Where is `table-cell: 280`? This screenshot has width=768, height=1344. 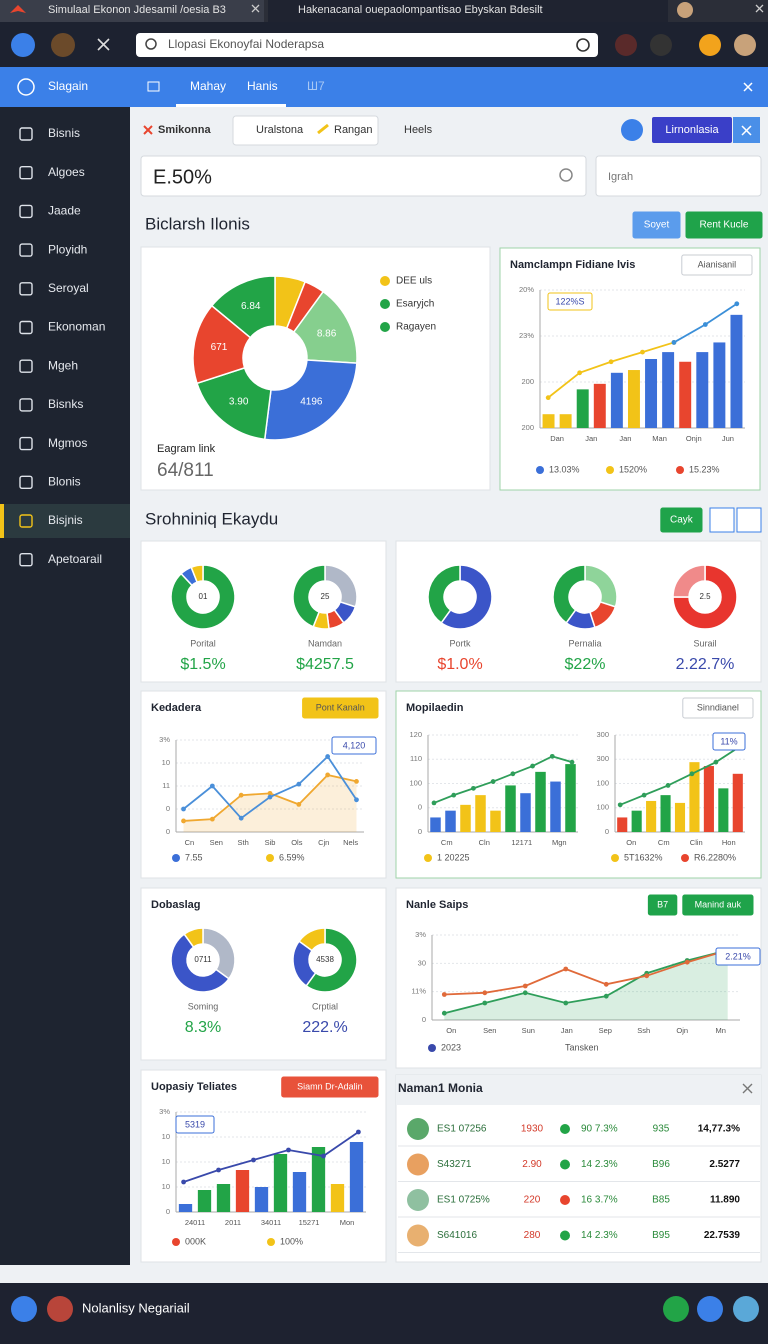 table-cell: 280 is located at coordinates (532, 1235).